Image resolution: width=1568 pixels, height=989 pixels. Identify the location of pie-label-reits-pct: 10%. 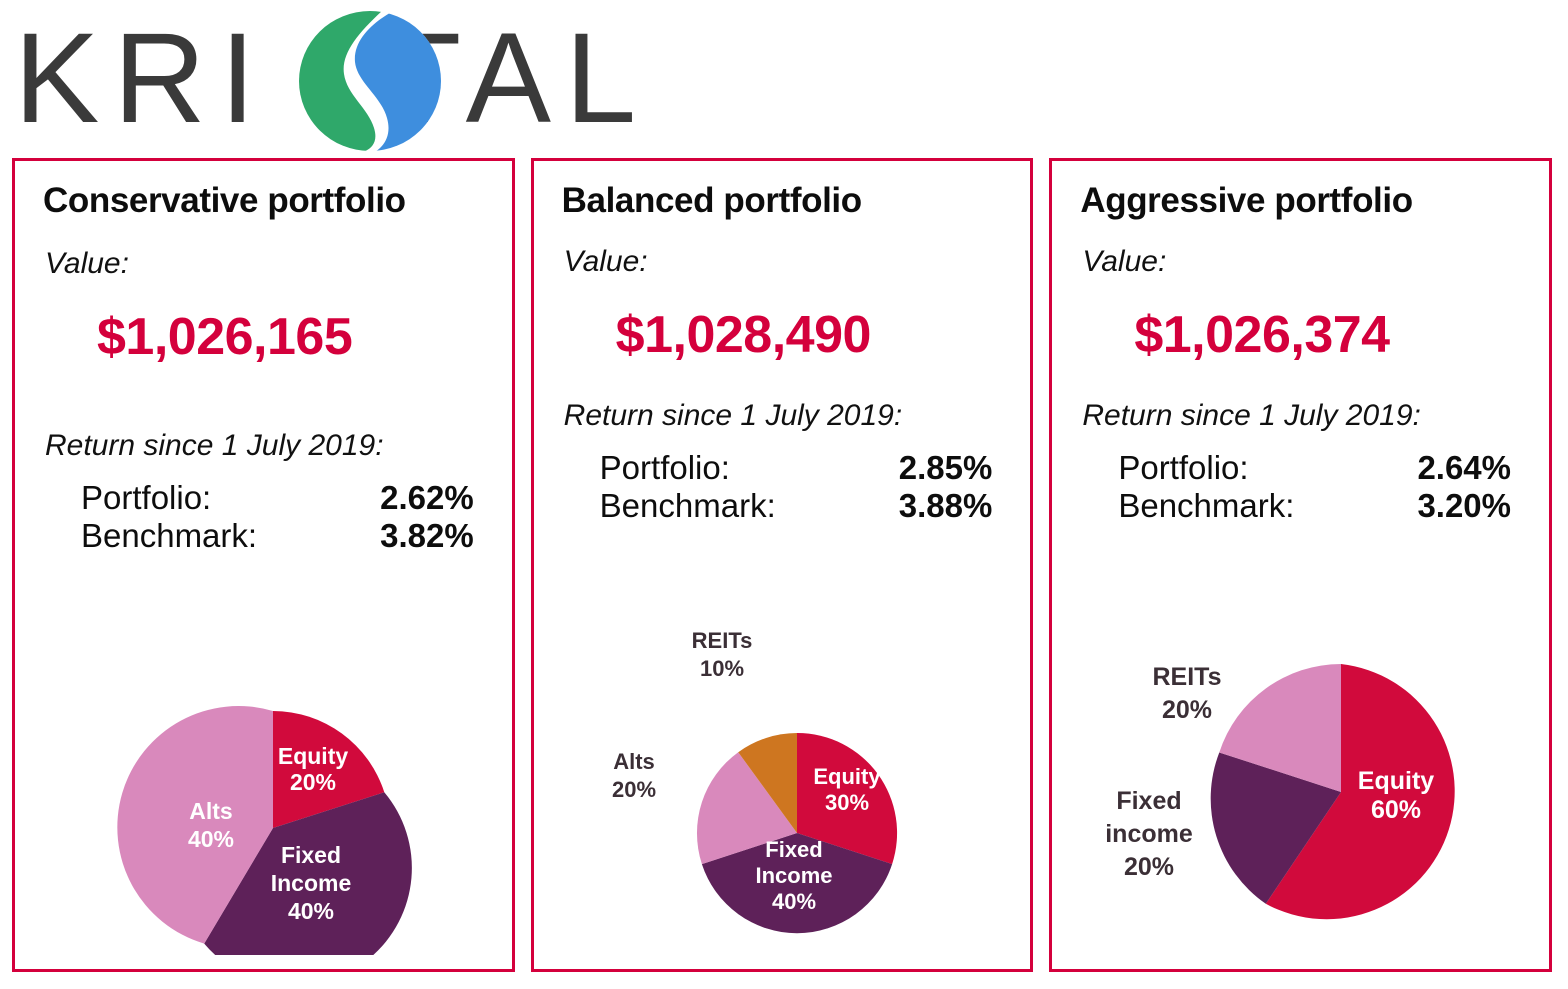
(722, 668).